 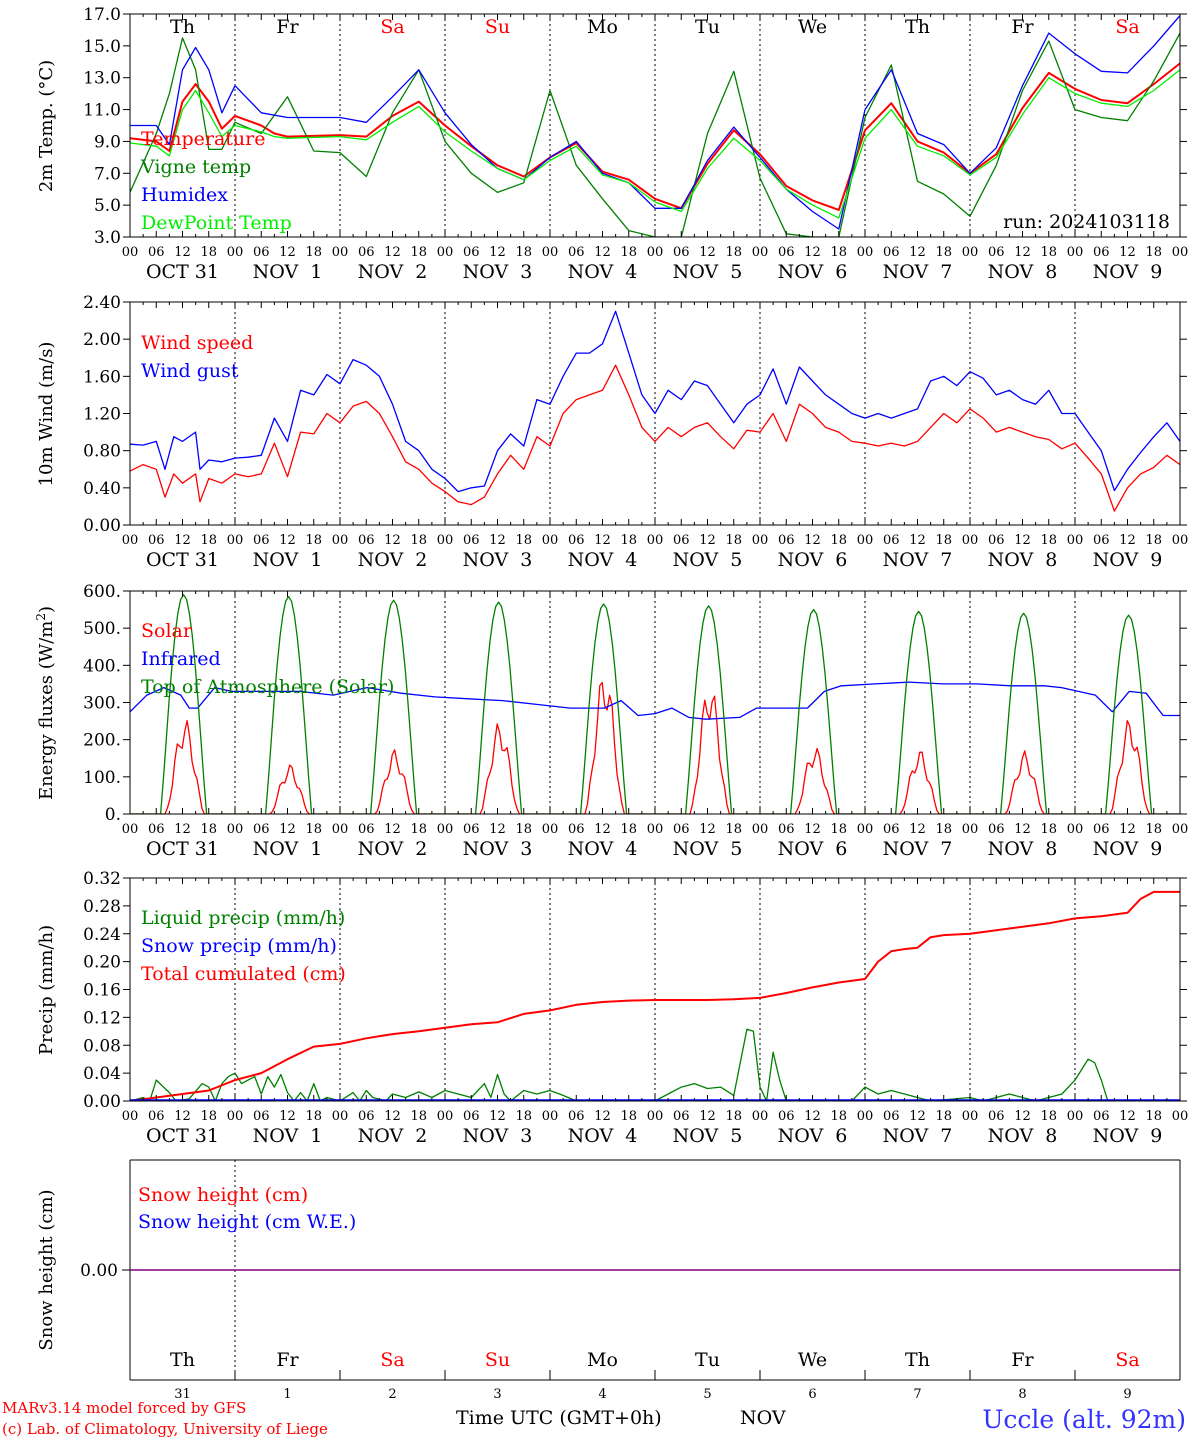 I want to click on y-tick-label: 0.00, so click(x=102, y=526).